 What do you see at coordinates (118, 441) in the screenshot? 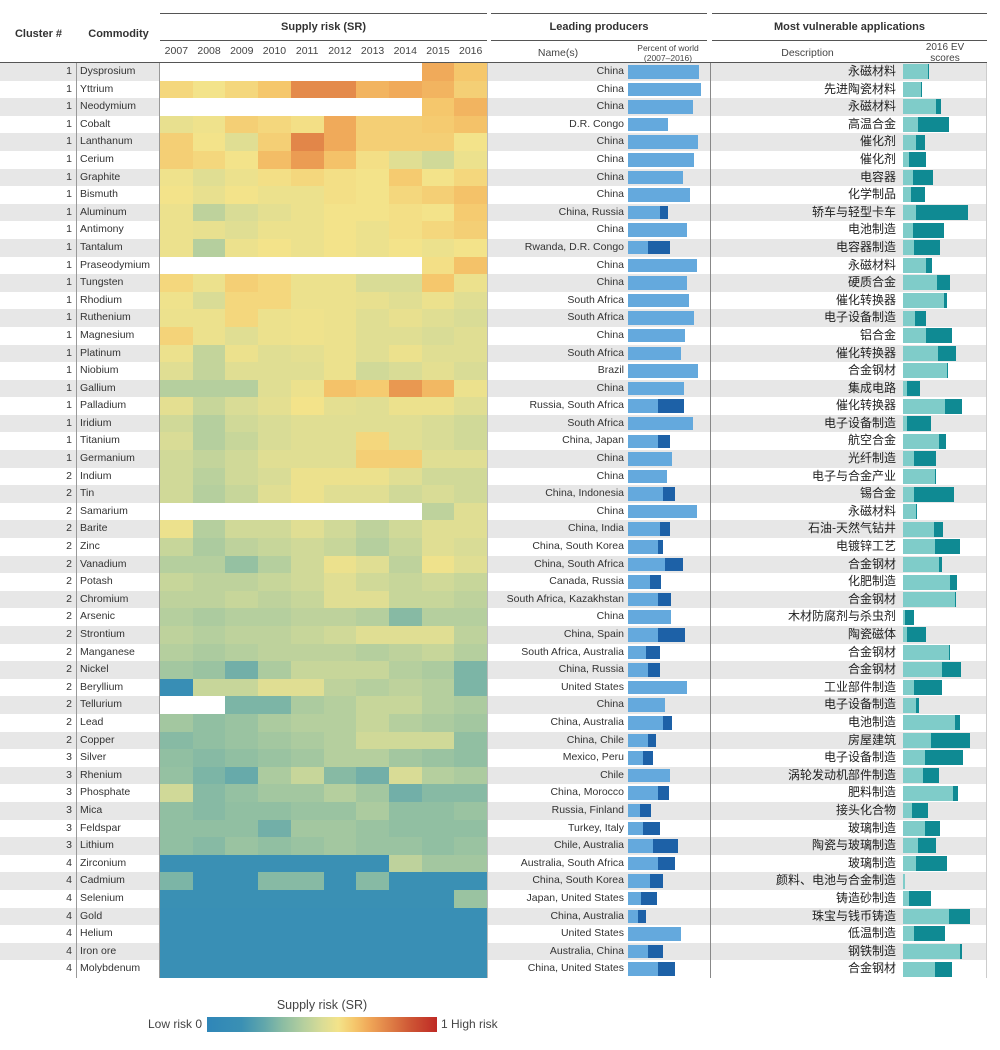
I see `commodity-cell: Titanium` at bounding box center [118, 441].